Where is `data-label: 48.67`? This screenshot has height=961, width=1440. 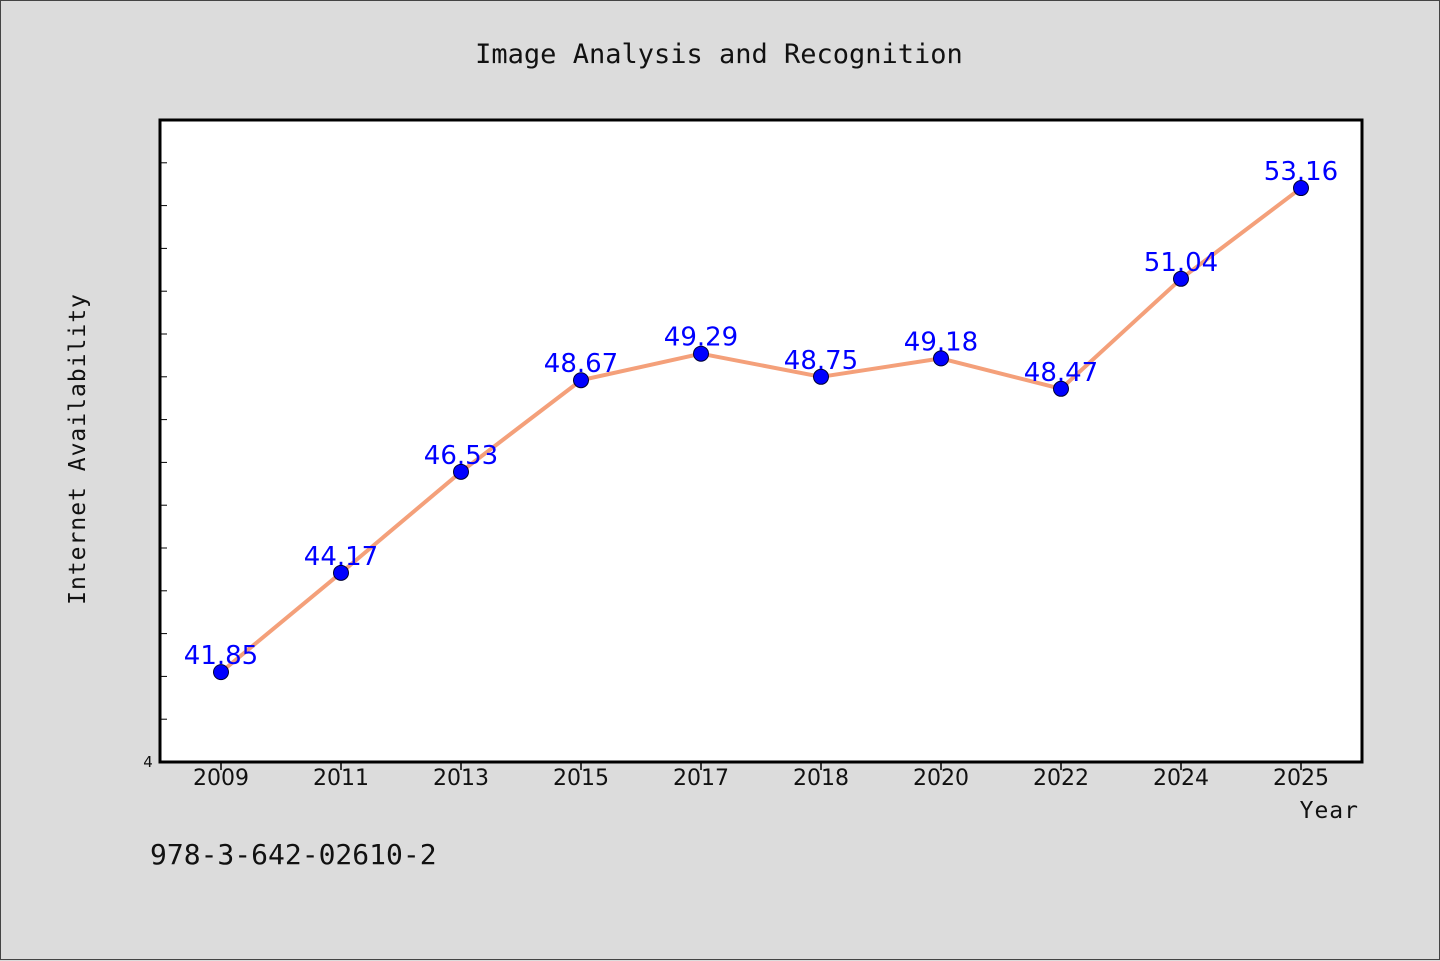 data-label: 48.67 is located at coordinates (581, 364).